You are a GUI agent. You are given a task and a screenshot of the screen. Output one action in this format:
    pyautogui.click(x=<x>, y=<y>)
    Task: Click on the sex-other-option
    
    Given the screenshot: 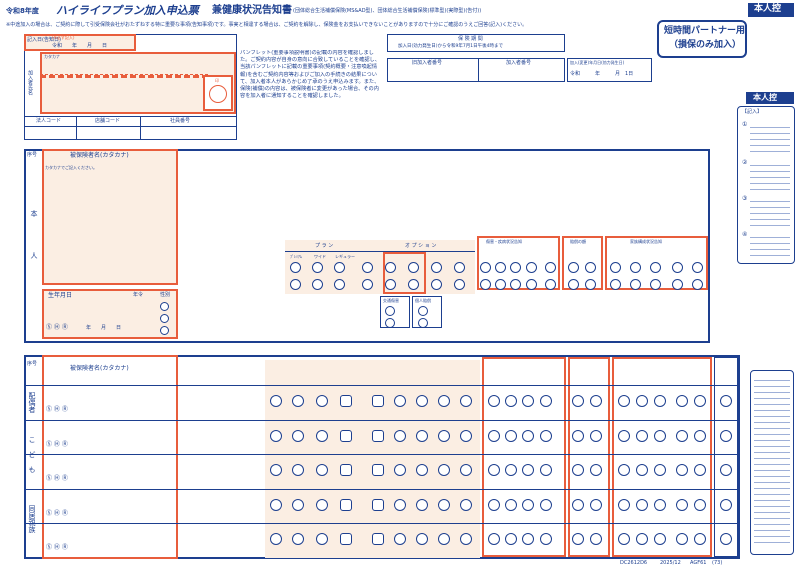 What is the action you would take?
    pyautogui.click(x=164, y=330)
    